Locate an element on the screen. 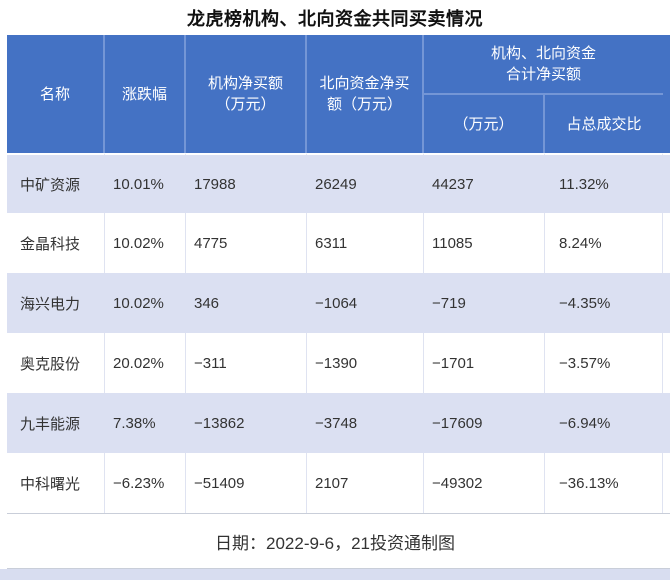 Image resolution: width=670 pixels, height=580 pixels. cell-combined-amount: −1701 is located at coordinates (484, 363).